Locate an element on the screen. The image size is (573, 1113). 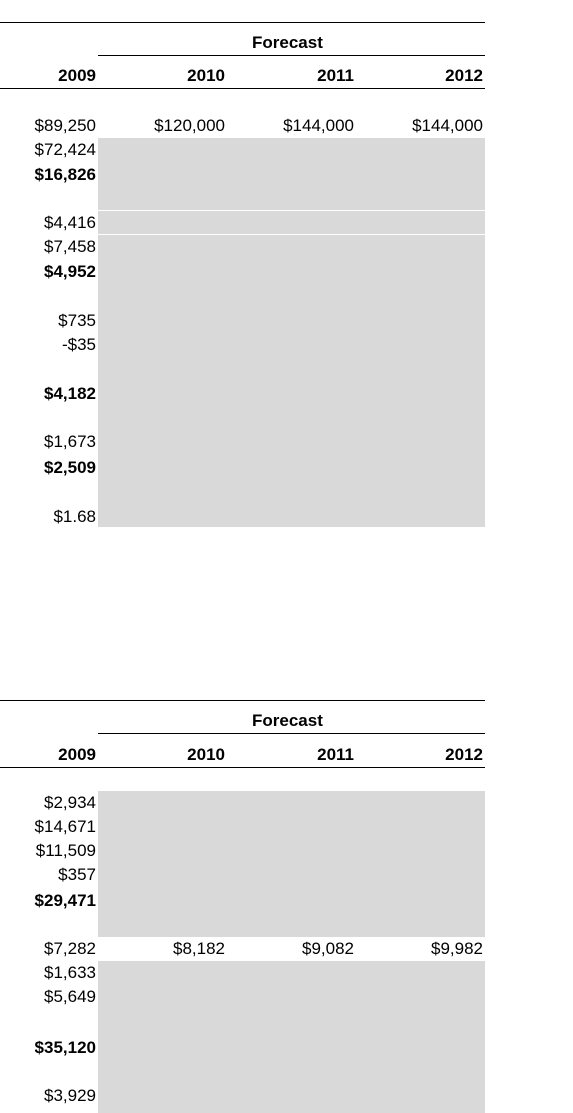
table-cell: $5,649 is located at coordinates (70, 996).